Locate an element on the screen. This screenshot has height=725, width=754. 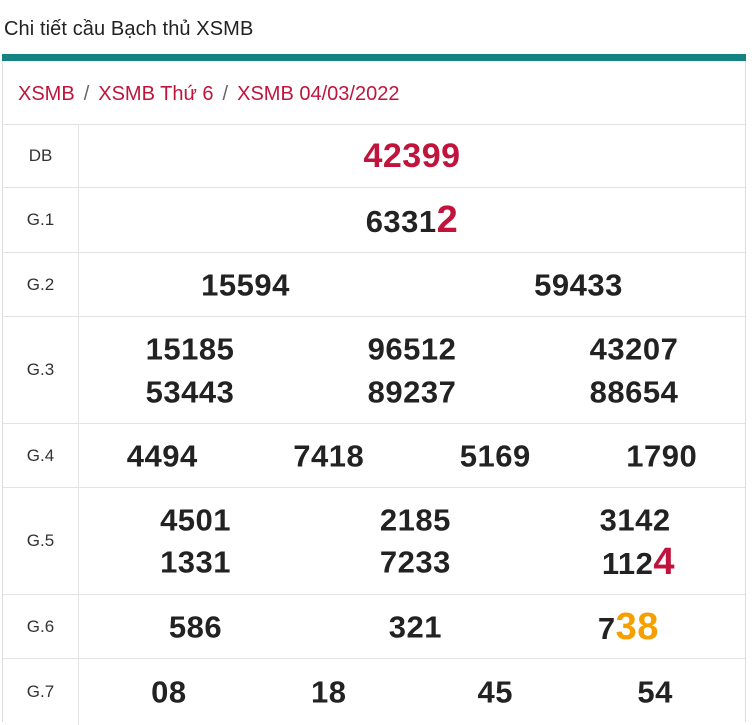
prize-number: 2185 is located at coordinates (415, 520).